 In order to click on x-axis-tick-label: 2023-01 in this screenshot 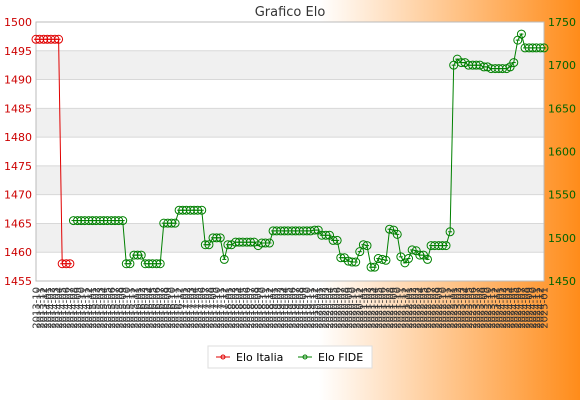, I will do `click(454, 308)`.